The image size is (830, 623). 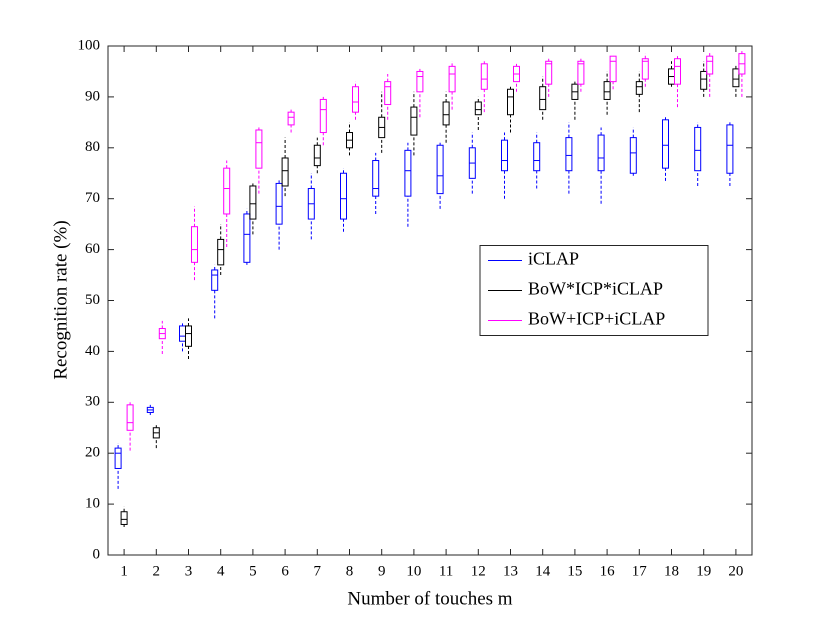 I want to click on x-tick-label: 2, so click(x=157, y=571).